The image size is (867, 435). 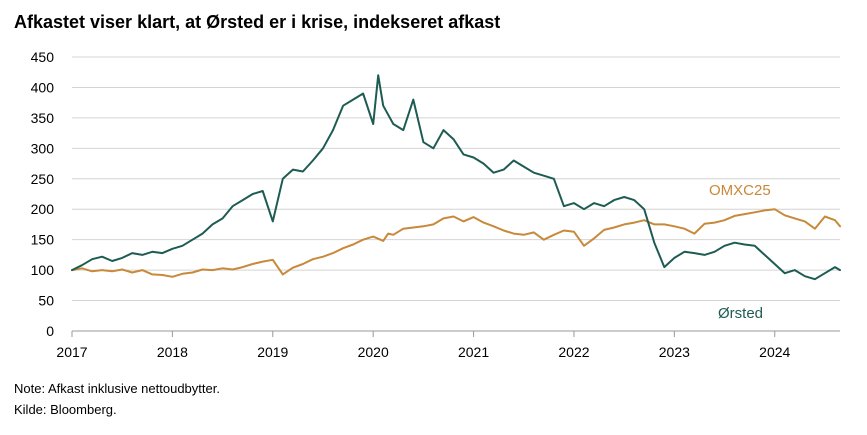 What do you see at coordinates (43, 240) in the screenshot?
I see `y-tick-label-150: 150` at bounding box center [43, 240].